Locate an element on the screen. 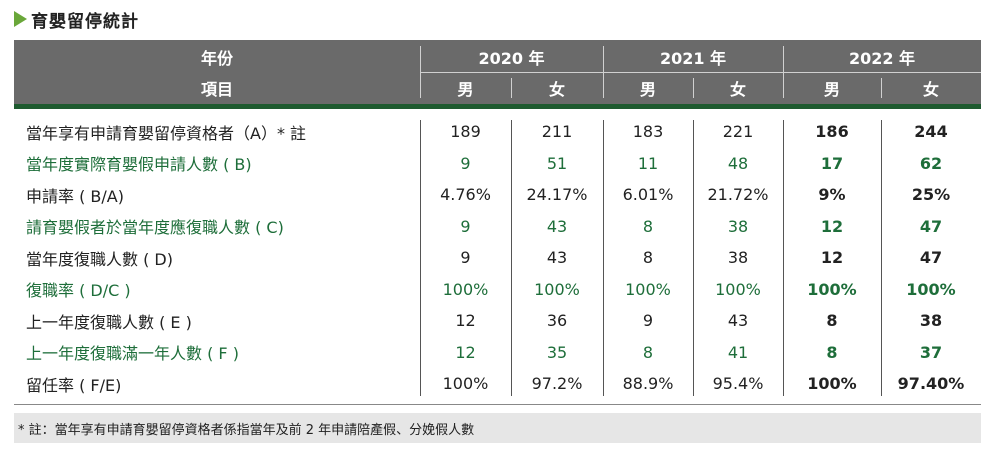 This screenshot has width=989, height=453. cell-2020-female: 100% is located at coordinates (557, 289).